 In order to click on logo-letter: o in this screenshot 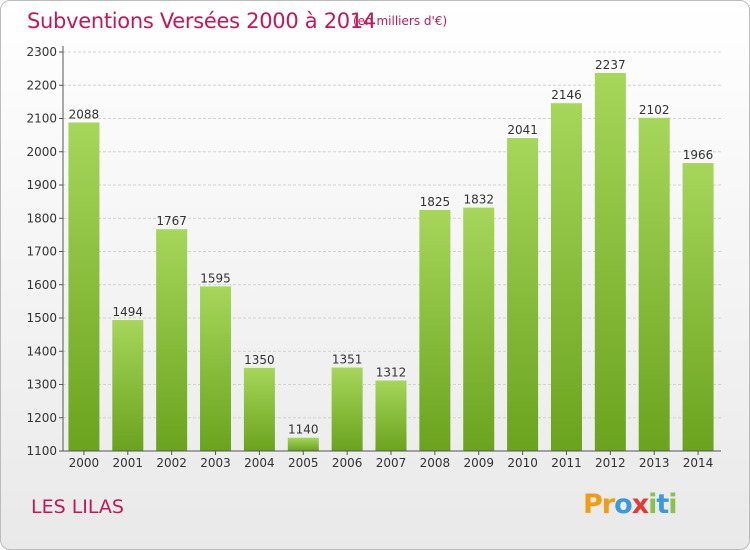, I will do `click(623, 504)`.